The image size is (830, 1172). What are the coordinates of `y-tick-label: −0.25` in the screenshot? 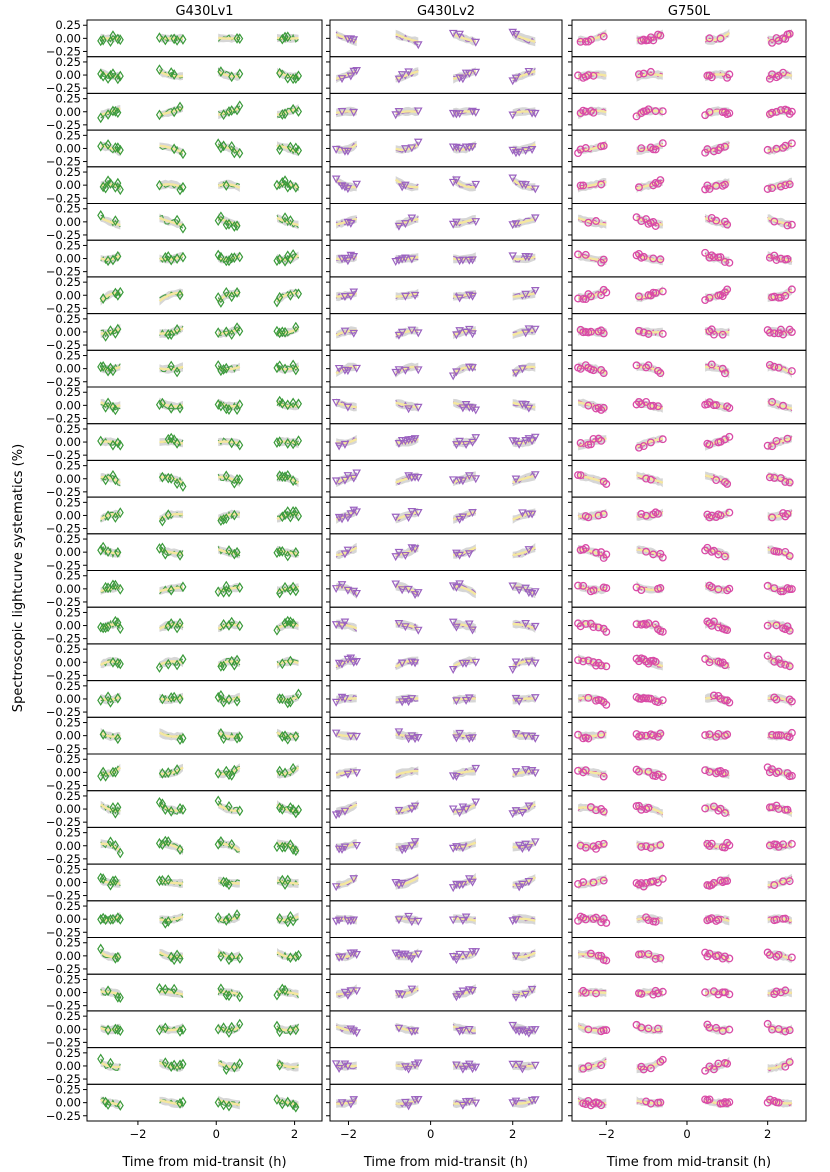 It's located at (63, 455).